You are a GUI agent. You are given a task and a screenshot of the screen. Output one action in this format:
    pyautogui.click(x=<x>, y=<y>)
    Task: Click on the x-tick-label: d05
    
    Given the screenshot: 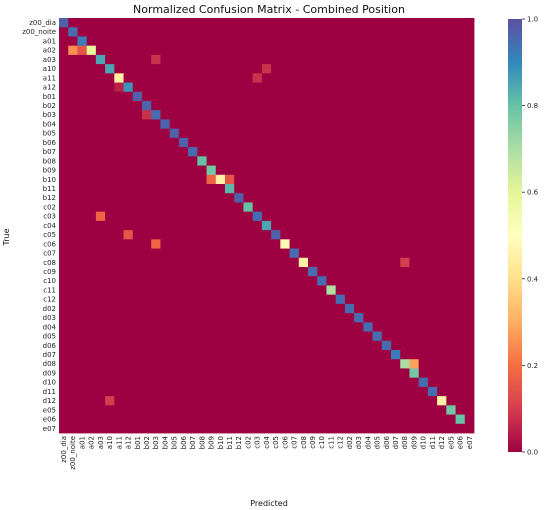 What is the action you would take?
    pyautogui.click(x=378, y=442)
    